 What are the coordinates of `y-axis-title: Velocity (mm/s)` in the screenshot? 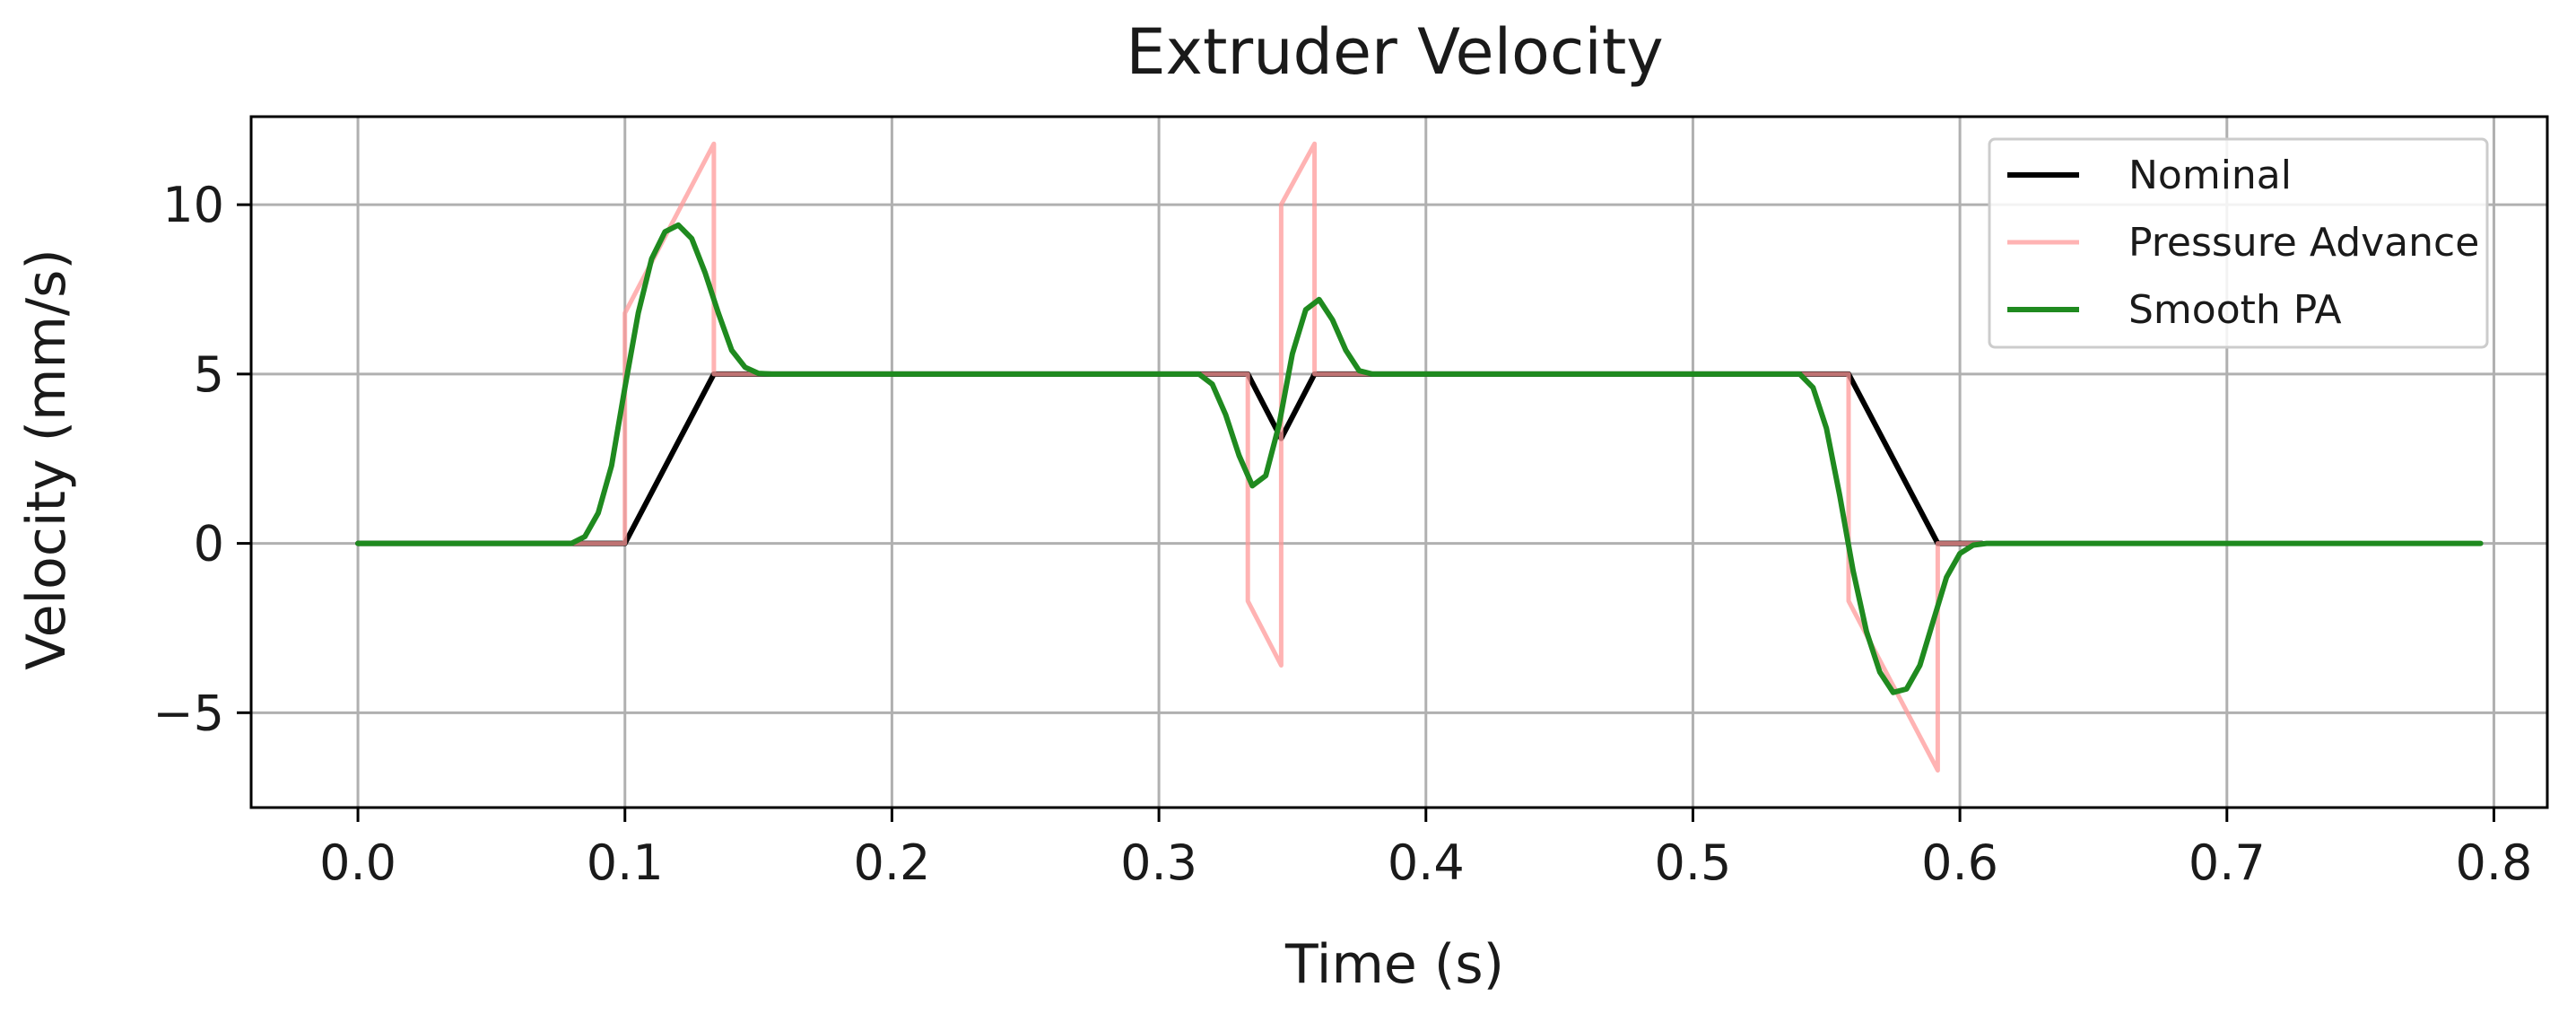 It's located at (46, 460).